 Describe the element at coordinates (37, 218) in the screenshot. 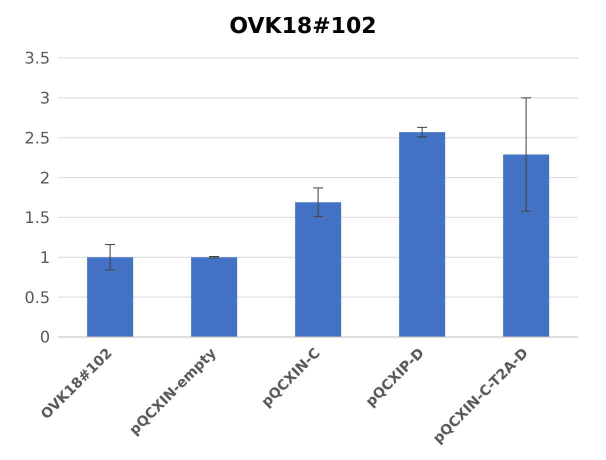

I see `y-tick-label: 1.5` at that location.